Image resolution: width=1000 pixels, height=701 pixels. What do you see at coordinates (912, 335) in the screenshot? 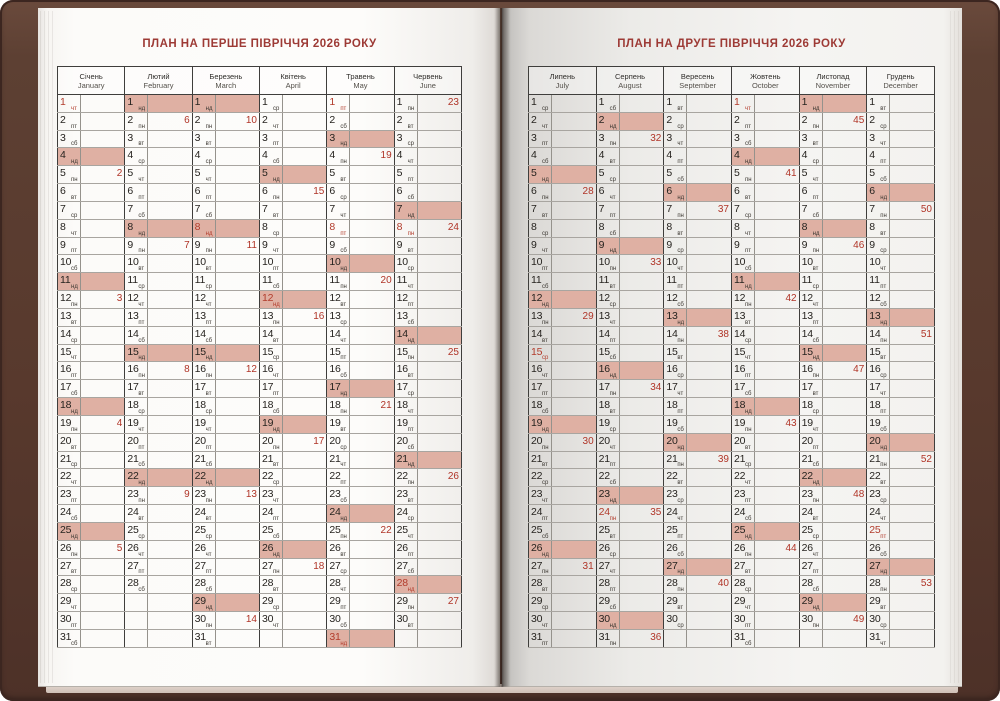
I see `note-cell: 51` at bounding box center [912, 335].